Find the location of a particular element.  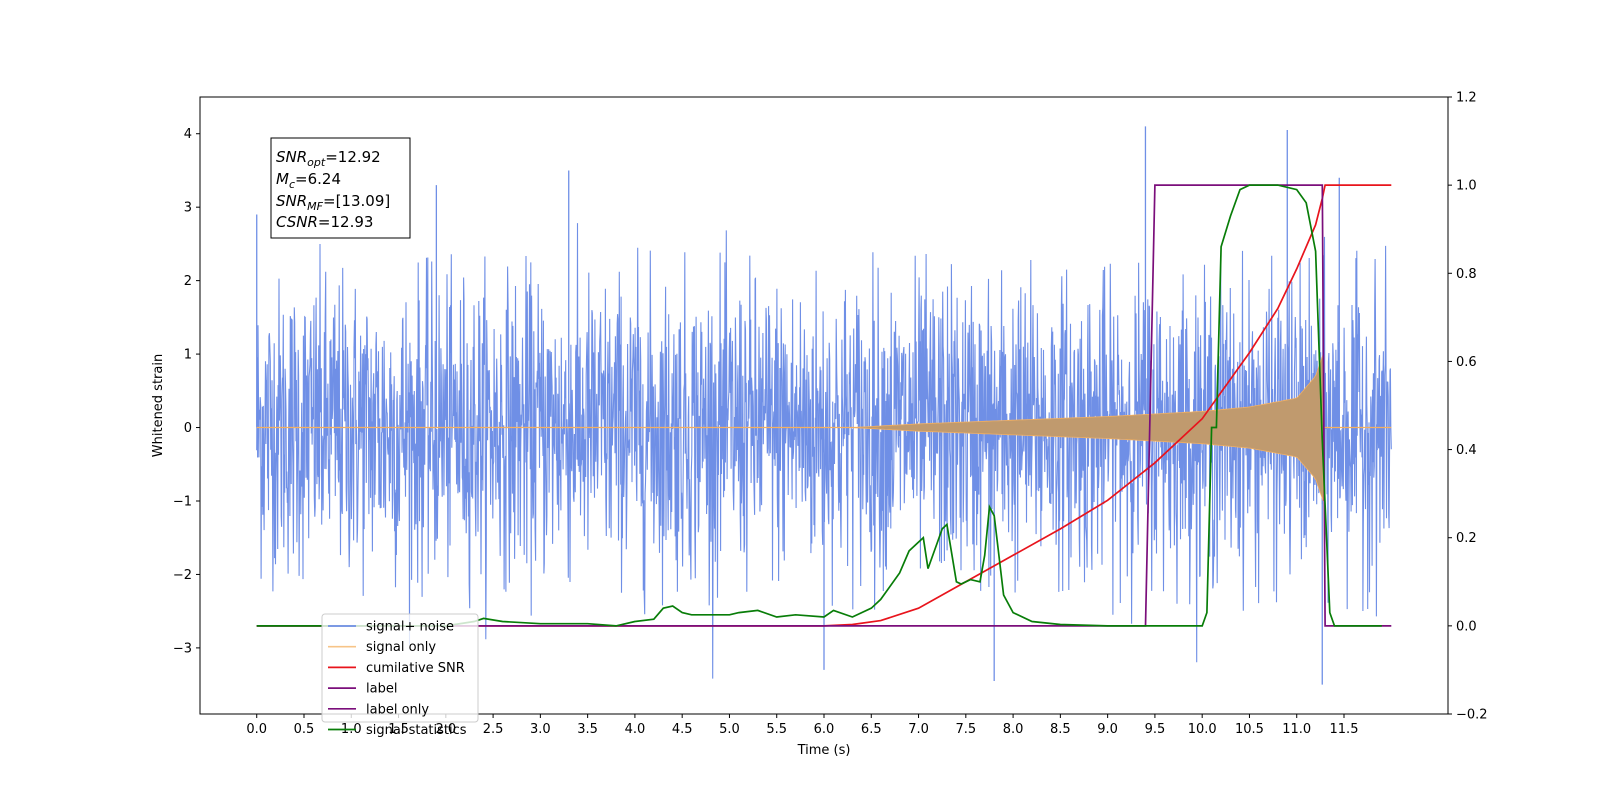

info-csnr: CSNR=12.93 is located at coordinates (324, 222).